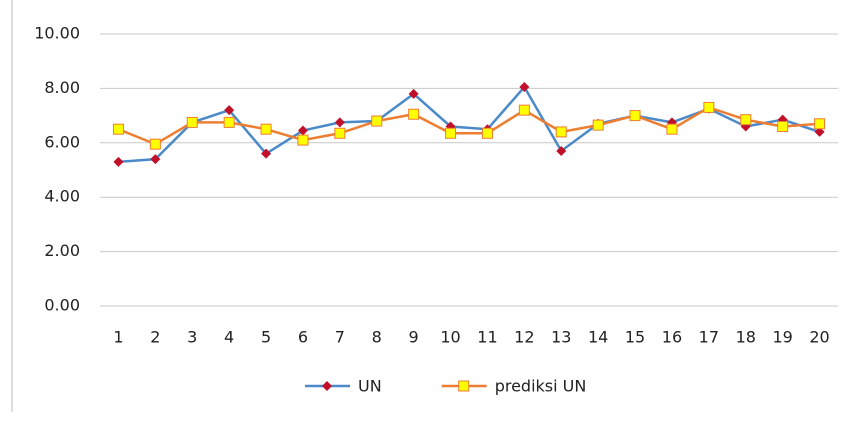 This screenshot has width=852, height=421. What do you see at coordinates (266, 337) in the screenshot?
I see `x-tick-label: 5` at bounding box center [266, 337].